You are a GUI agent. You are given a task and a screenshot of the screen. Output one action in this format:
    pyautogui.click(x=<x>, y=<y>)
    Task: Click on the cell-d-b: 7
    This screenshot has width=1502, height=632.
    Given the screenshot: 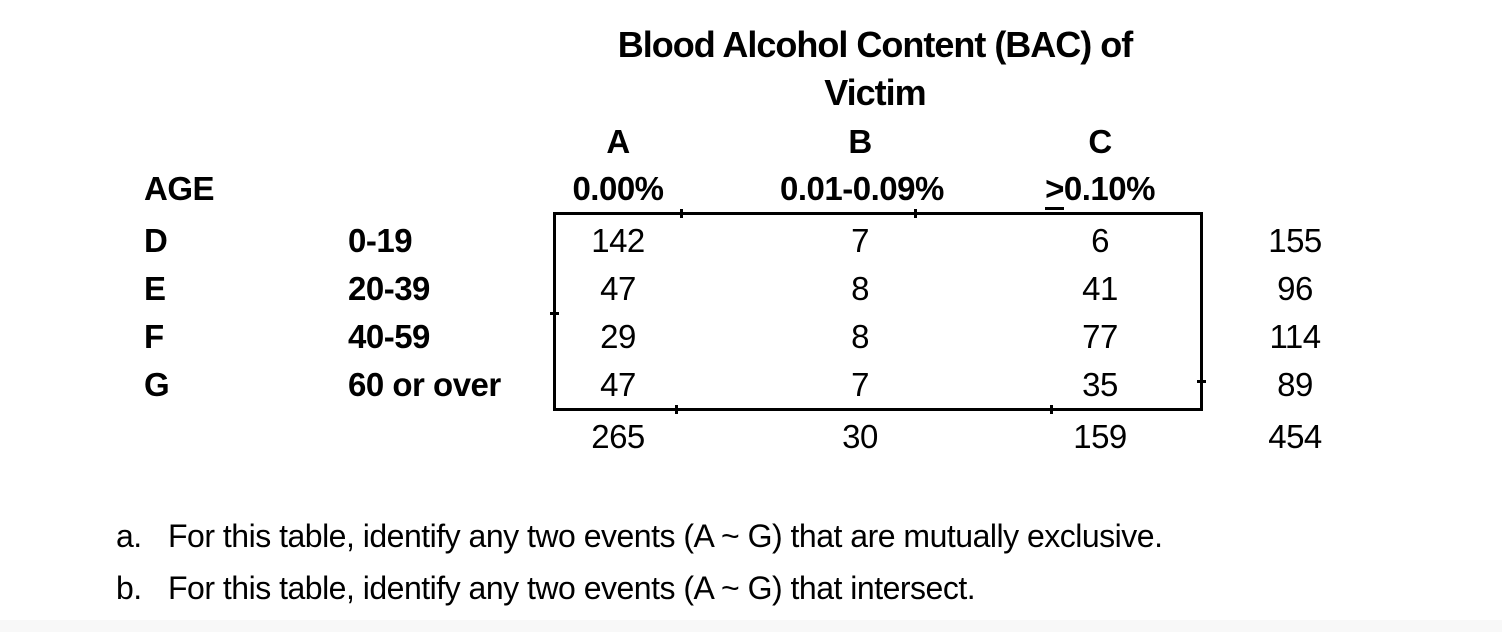 What is the action you would take?
    pyautogui.click(x=860, y=240)
    